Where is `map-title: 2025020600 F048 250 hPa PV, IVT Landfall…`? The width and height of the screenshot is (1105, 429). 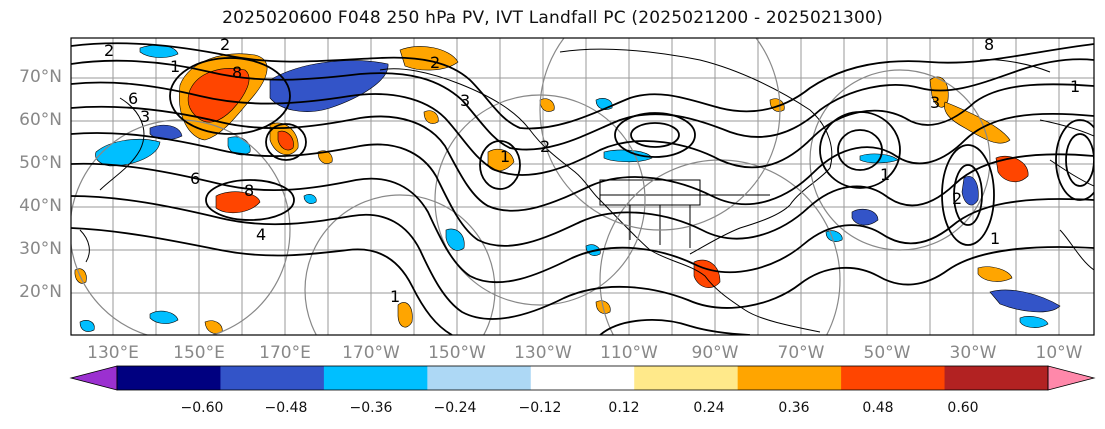
map-title: 2025020600 F048 250 hPa PV, IVT Landfall… is located at coordinates (552, 18).